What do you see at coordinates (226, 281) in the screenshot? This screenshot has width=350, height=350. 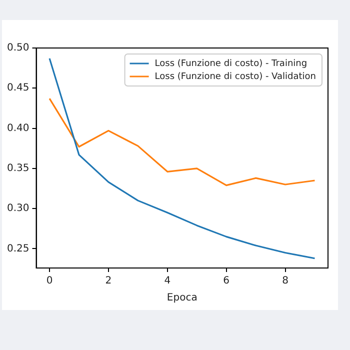 I see `x-tick-label: 6` at bounding box center [226, 281].